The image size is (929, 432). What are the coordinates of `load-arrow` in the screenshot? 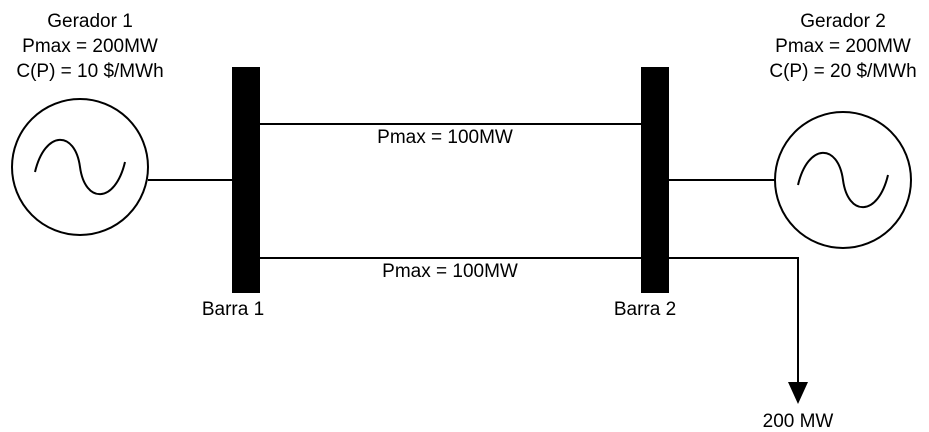 It's located at (798, 393).